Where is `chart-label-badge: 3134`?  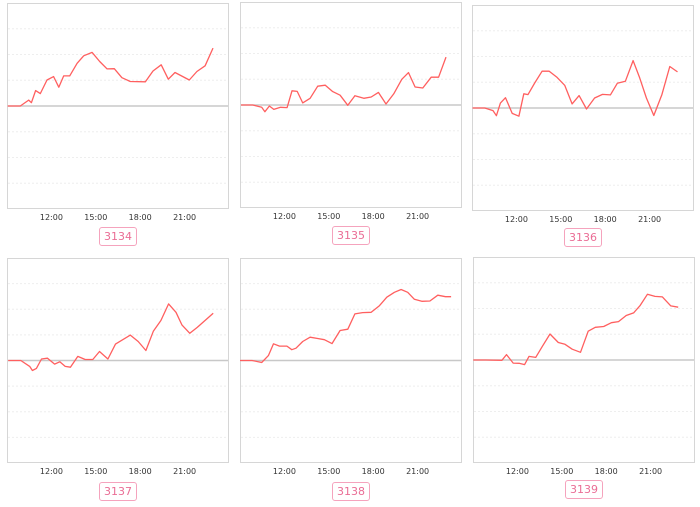 chart-label-badge: 3134 is located at coordinates (118, 236).